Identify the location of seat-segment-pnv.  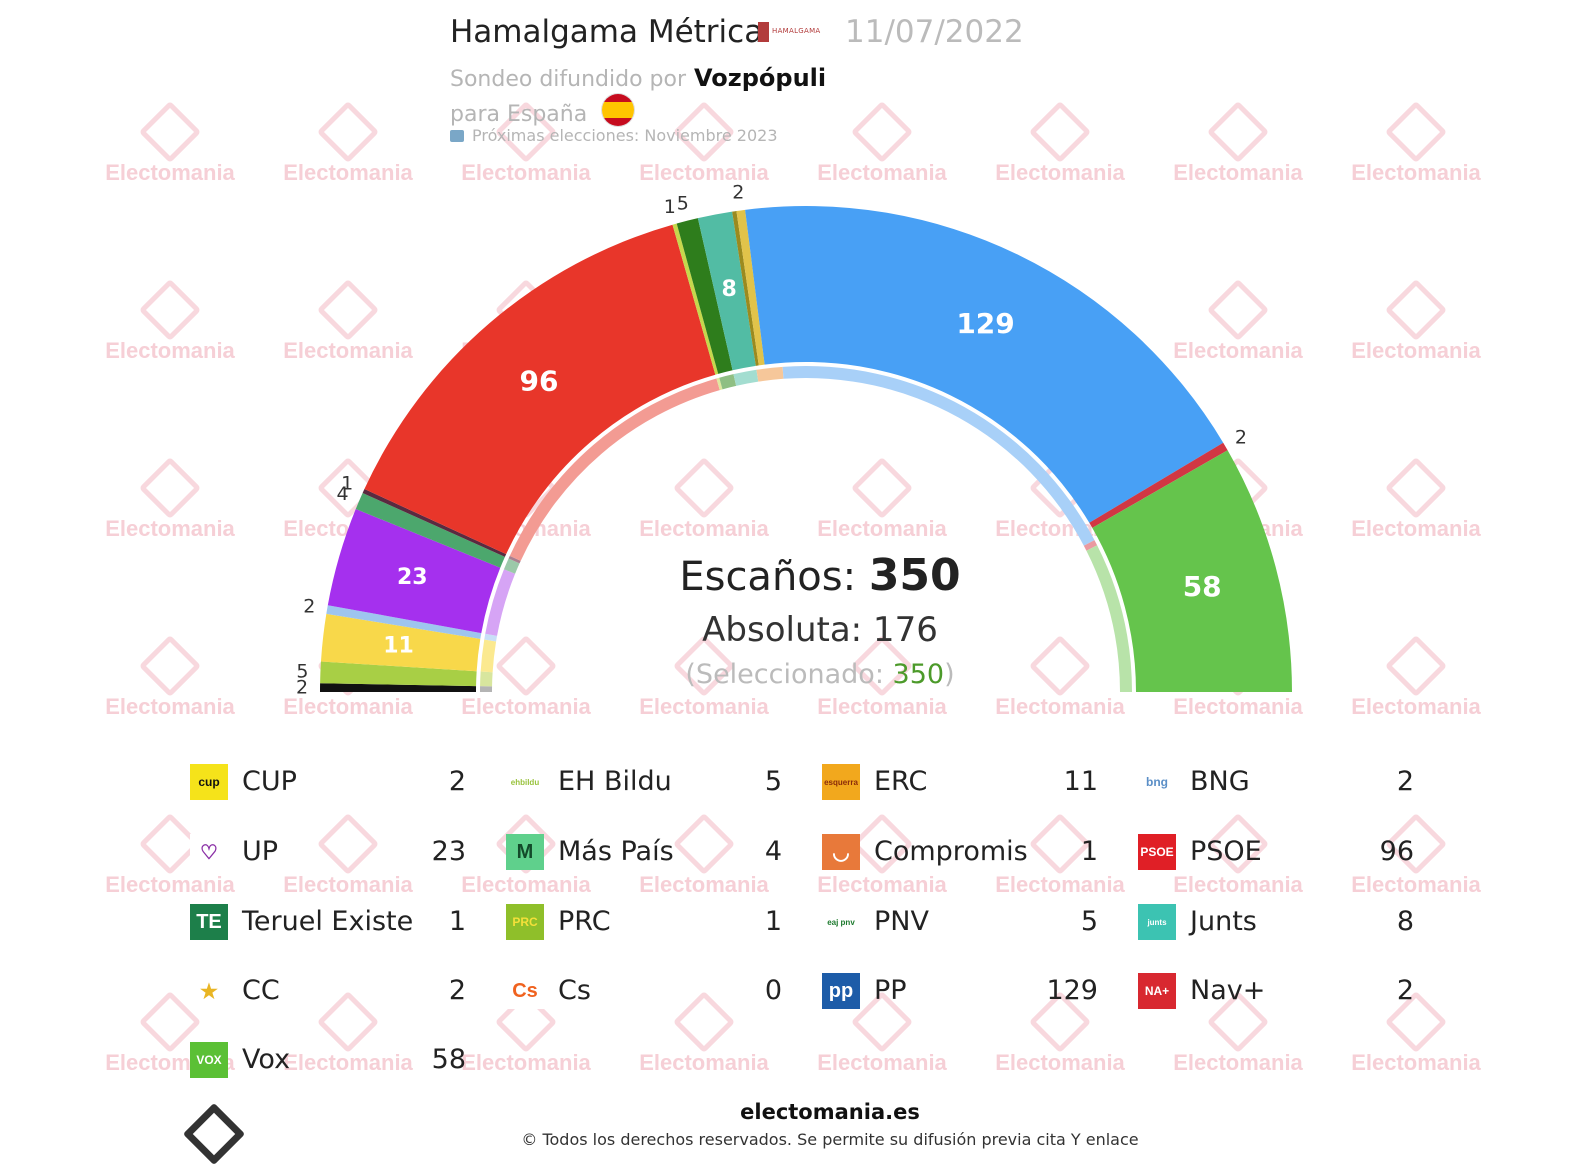
(704, 296).